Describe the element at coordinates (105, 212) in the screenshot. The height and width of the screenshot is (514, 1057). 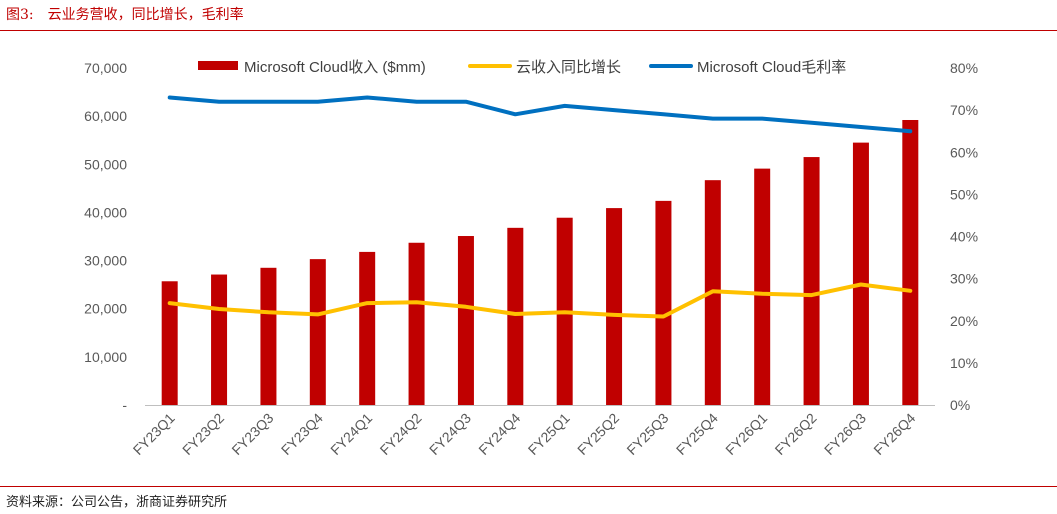
I see `left-tick-label: 40,000` at that location.